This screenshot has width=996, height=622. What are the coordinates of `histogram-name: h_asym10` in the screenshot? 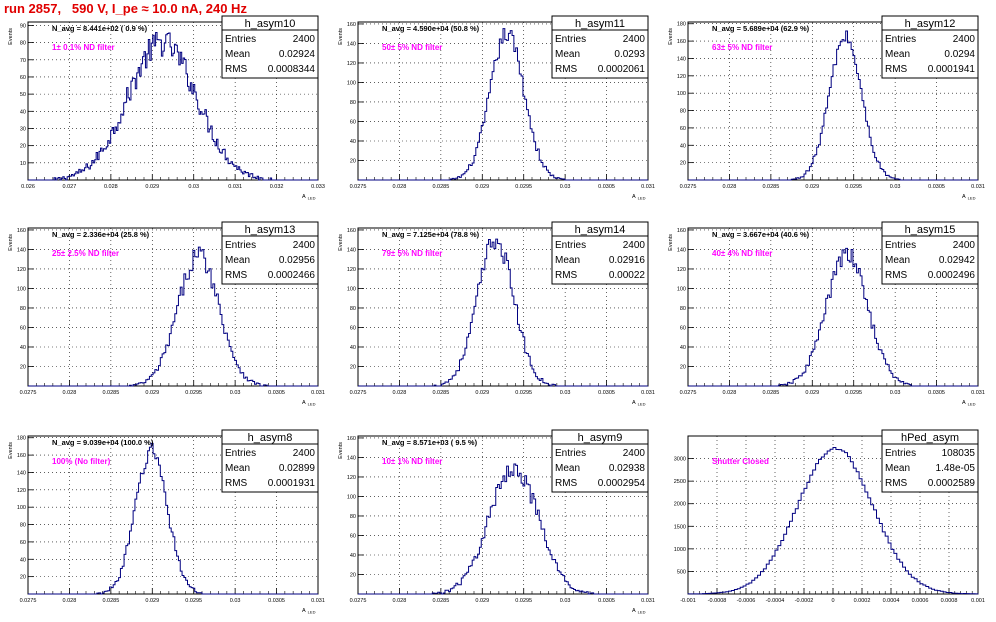 It's located at (270, 24).